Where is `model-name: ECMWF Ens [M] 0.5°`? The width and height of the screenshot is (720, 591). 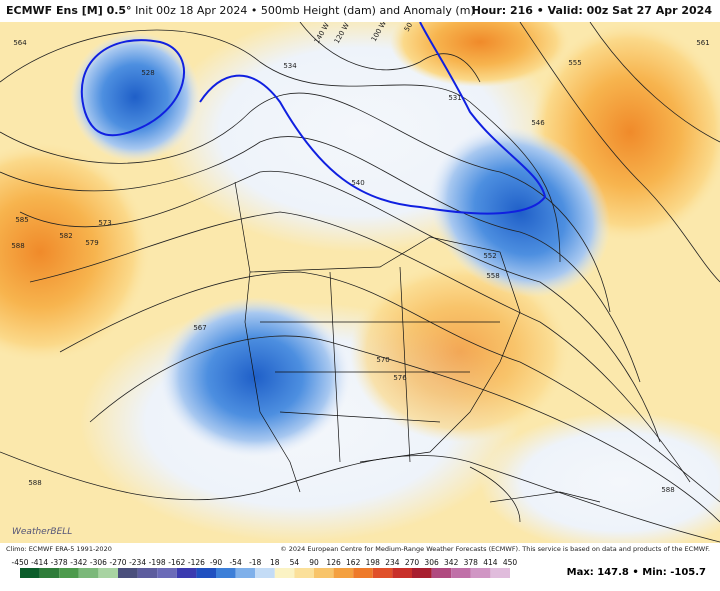 model-name: ECMWF Ens [M] 0.5° is located at coordinates (69, 10).